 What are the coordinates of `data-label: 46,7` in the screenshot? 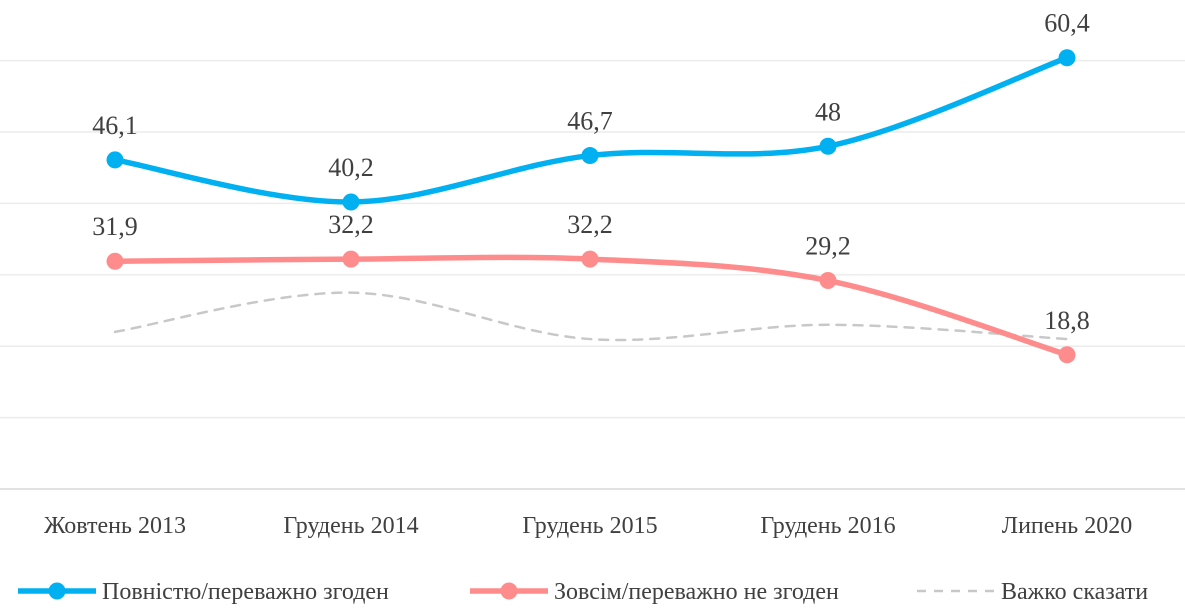 It's located at (590, 121).